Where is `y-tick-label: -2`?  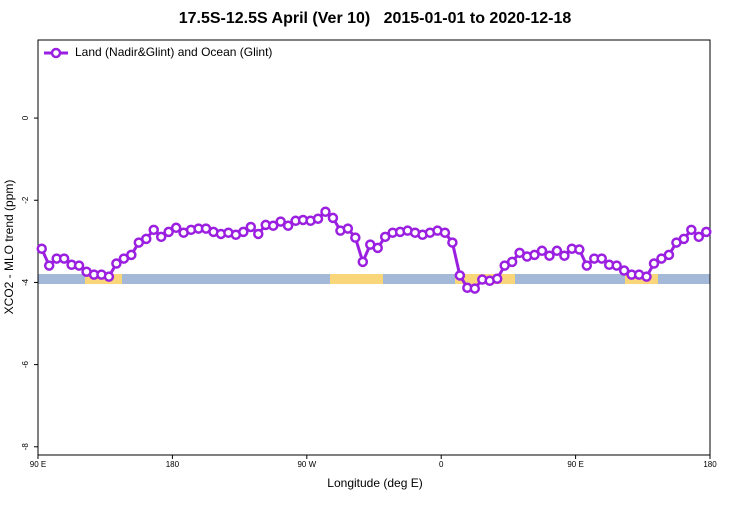 y-tick-label: -2 is located at coordinates (25, 200).